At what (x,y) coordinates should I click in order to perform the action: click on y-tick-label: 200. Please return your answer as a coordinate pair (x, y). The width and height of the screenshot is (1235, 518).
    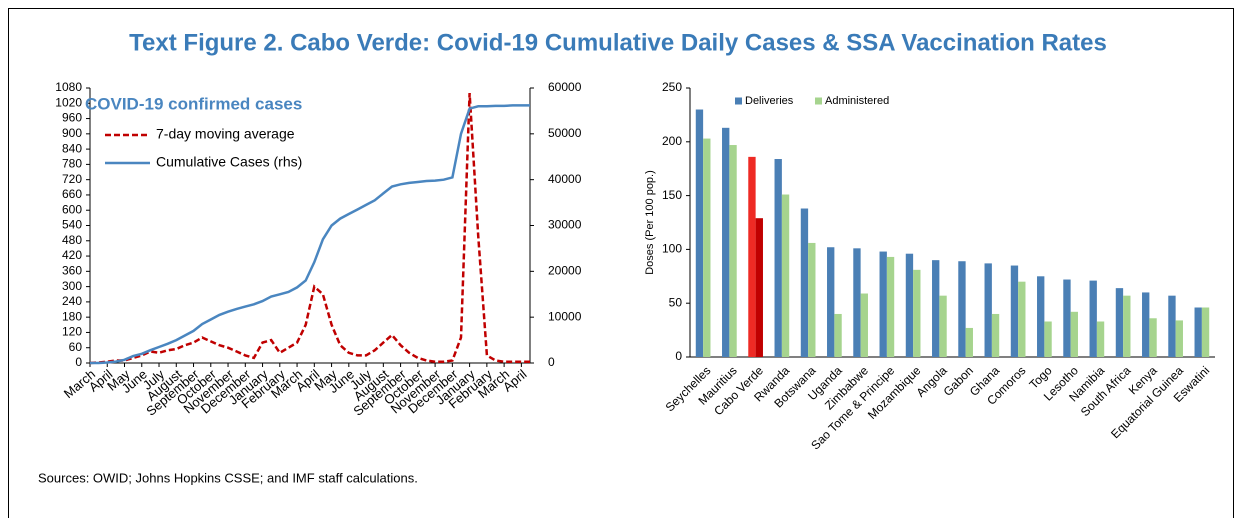
    Looking at the image, I should click on (672, 141).